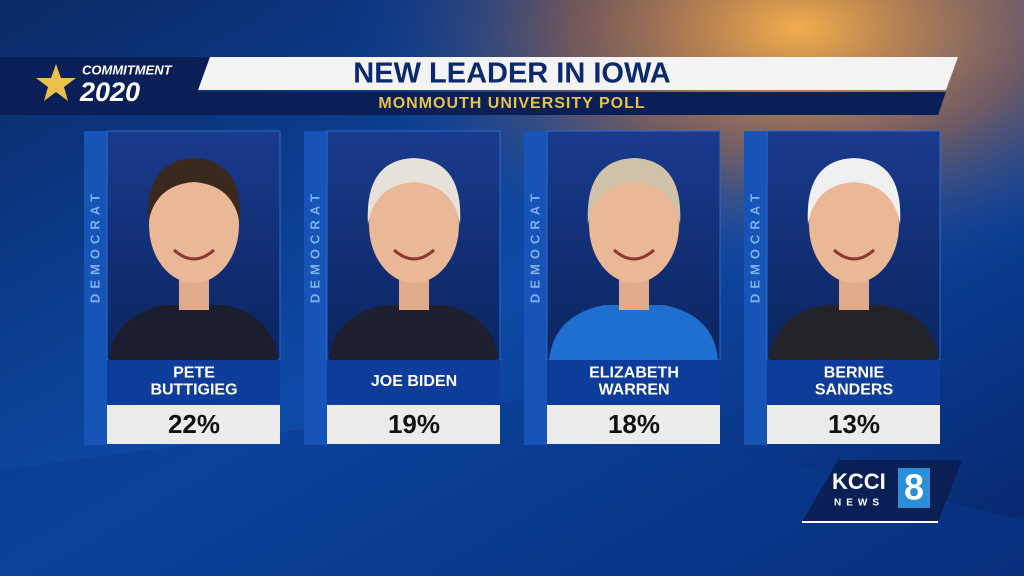  Describe the element at coordinates (859, 503) in the screenshot. I see `logo-network: NEWS` at that location.